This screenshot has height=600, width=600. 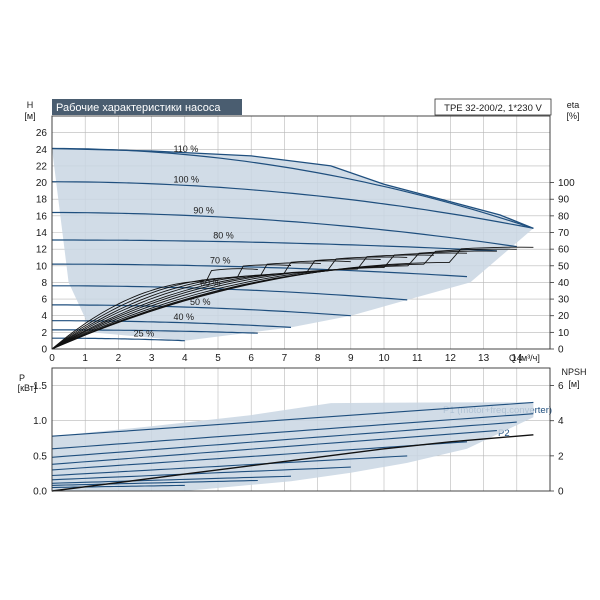 What do you see at coordinates (138, 108) in the screenshot?
I see `chart-title: Рабочие характеристики насоса` at bounding box center [138, 108].